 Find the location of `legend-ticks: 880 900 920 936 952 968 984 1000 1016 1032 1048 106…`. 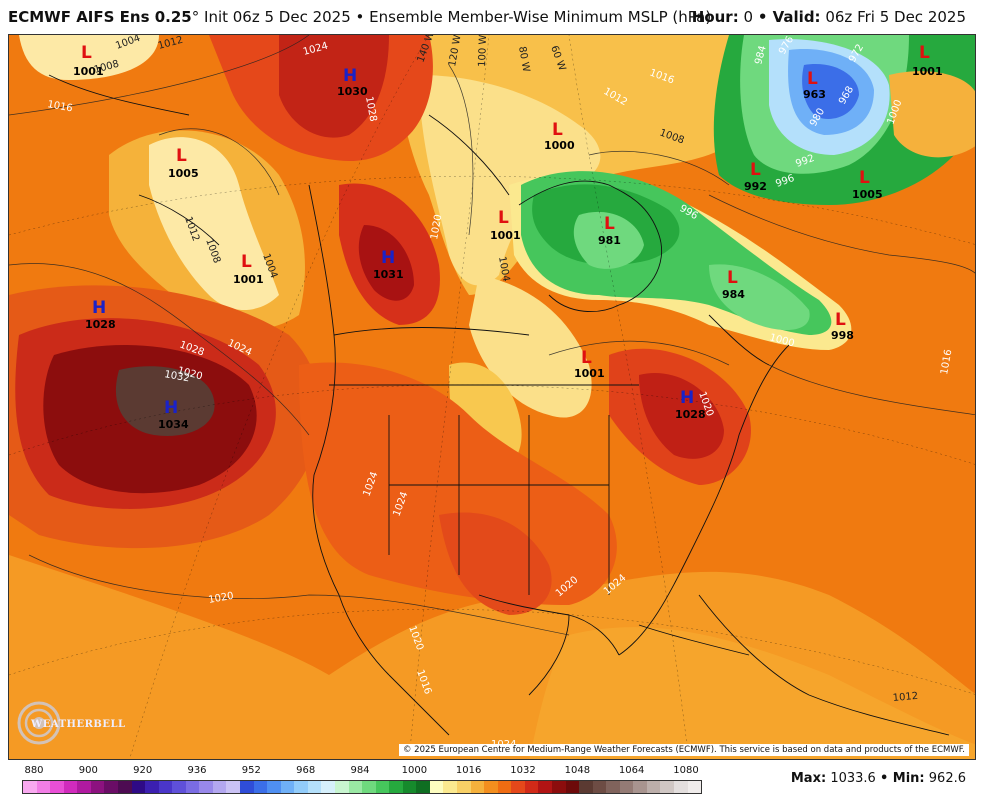

legend-ticks: 880 900 920 936 952 968 984 1000 1016 1032 1048 106… is located at coordinates (362, 772).